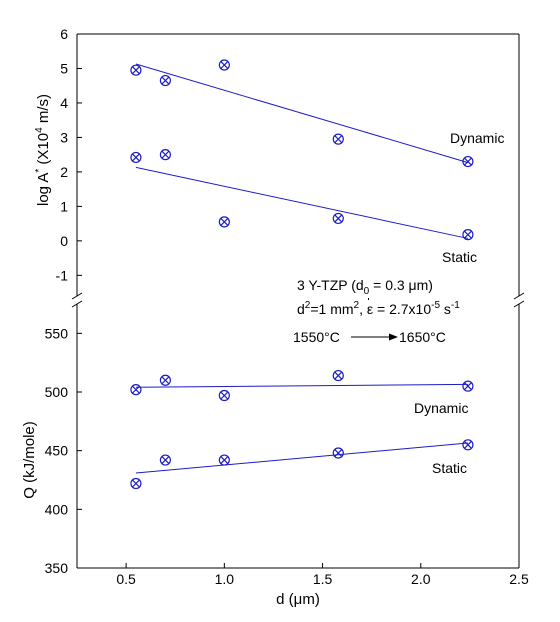 The image size is (560, 622). What do you see at coordinates (316, 337) in the screenshot?
I see `annotation-temp-start: 1550°C` at bounding box center [316, 337].